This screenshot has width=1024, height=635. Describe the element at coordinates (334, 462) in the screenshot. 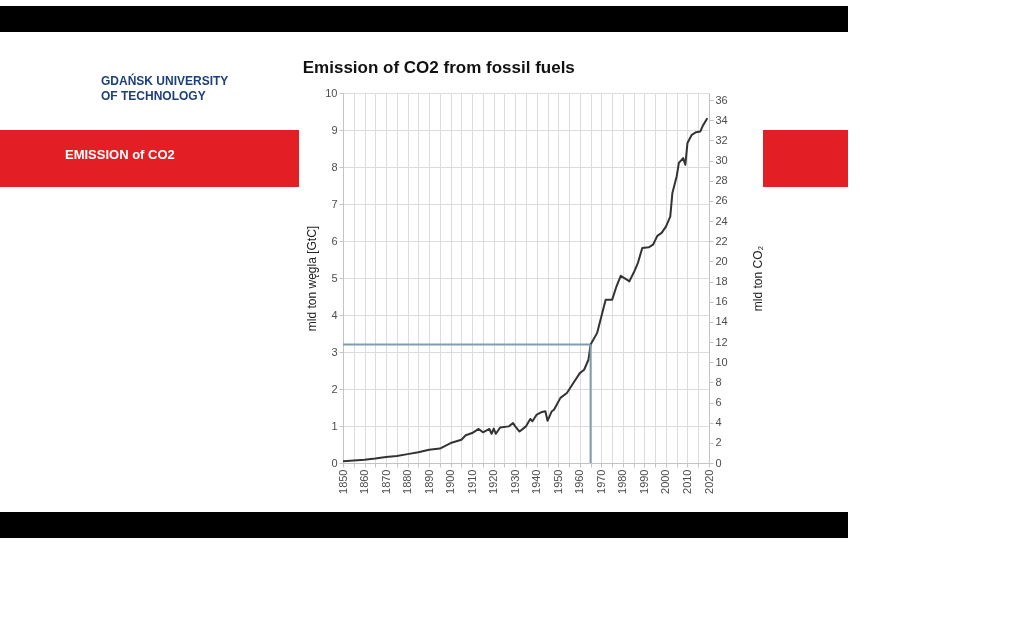

I see `y-tick-label: 0` at that location.